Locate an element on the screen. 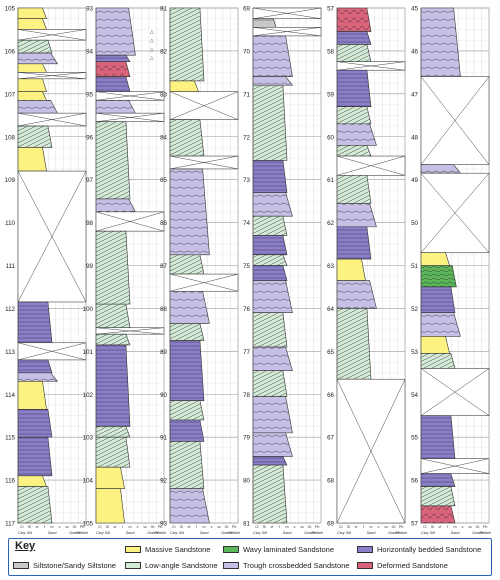 The image size is (500, 580). depth-label: 109 is located at coordinates (10, 180).